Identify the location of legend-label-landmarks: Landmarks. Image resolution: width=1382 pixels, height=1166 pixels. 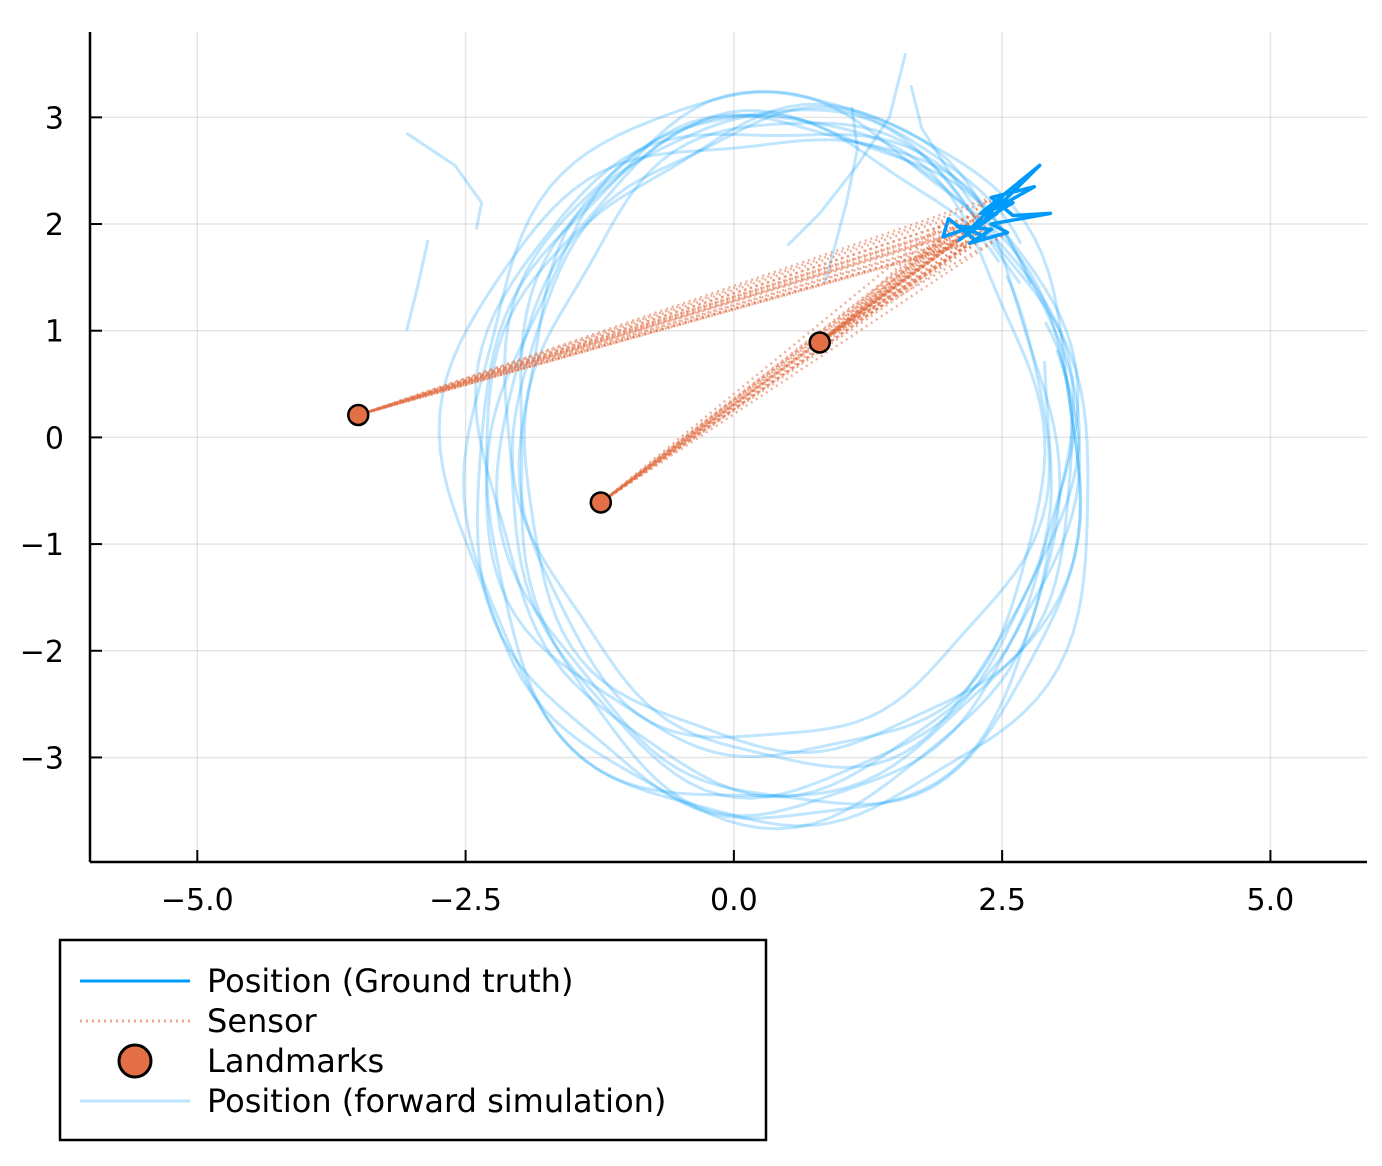
(295, 1061).